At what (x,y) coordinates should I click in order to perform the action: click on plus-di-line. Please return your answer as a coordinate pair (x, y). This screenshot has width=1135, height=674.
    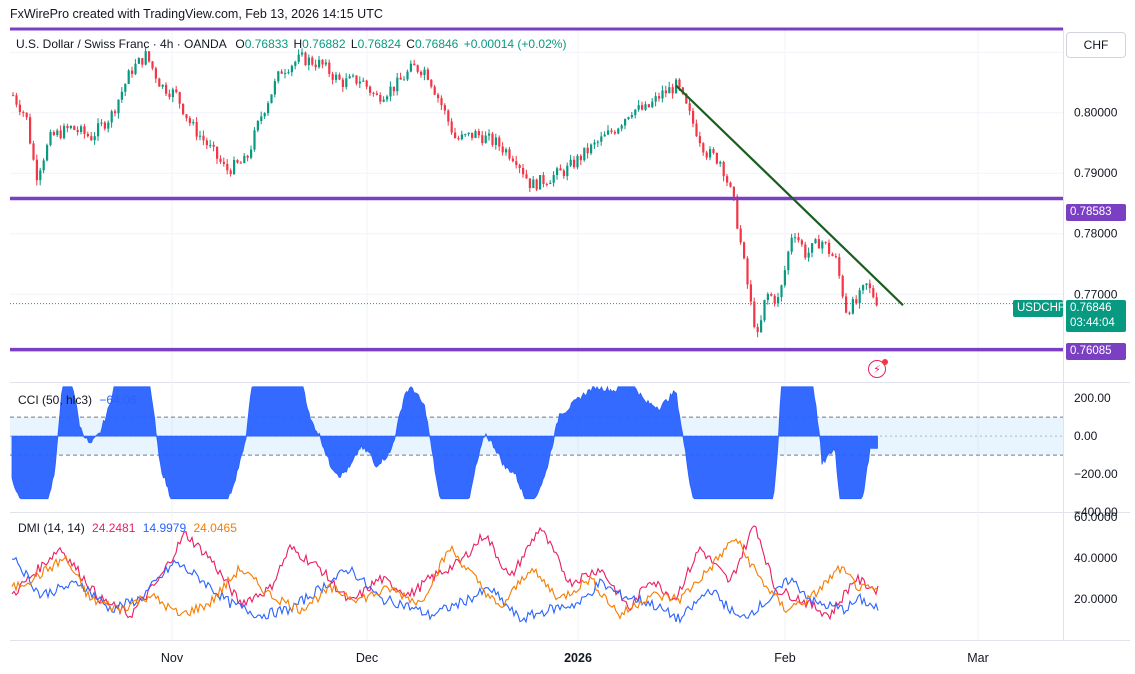
    Looking at the image, I should click on (445, 573).